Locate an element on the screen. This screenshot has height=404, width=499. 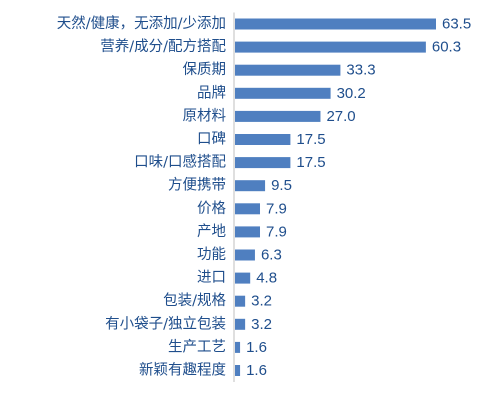
category-label: 品牌 is located at coordinates (211, 92).